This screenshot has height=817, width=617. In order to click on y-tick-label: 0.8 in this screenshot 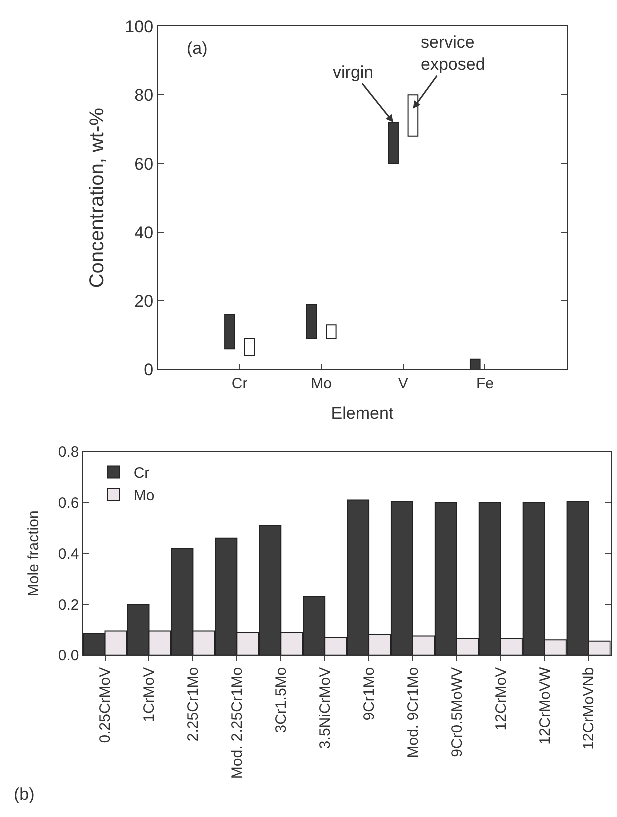, I will do `click(69, 453)`.